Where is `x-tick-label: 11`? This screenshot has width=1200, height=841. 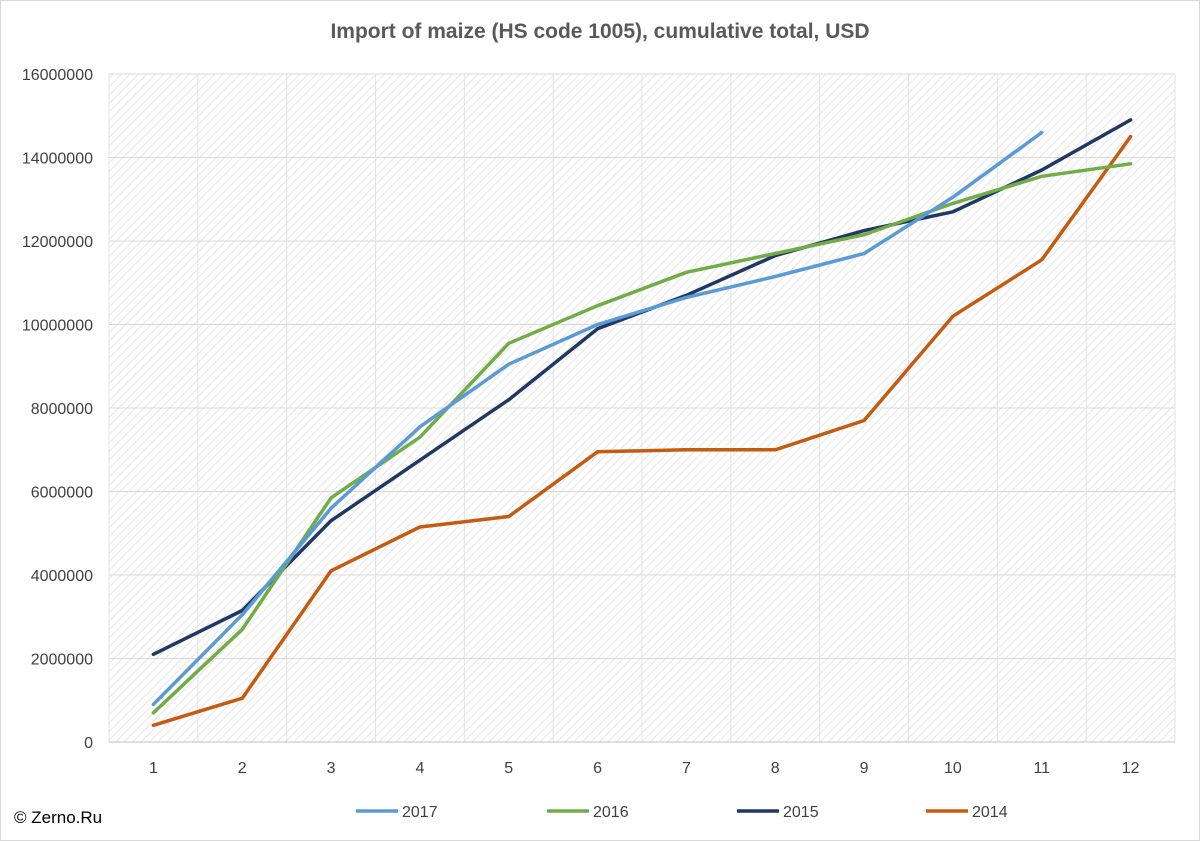
x-tick-label: 11 is located at coordinates (1041, 768).